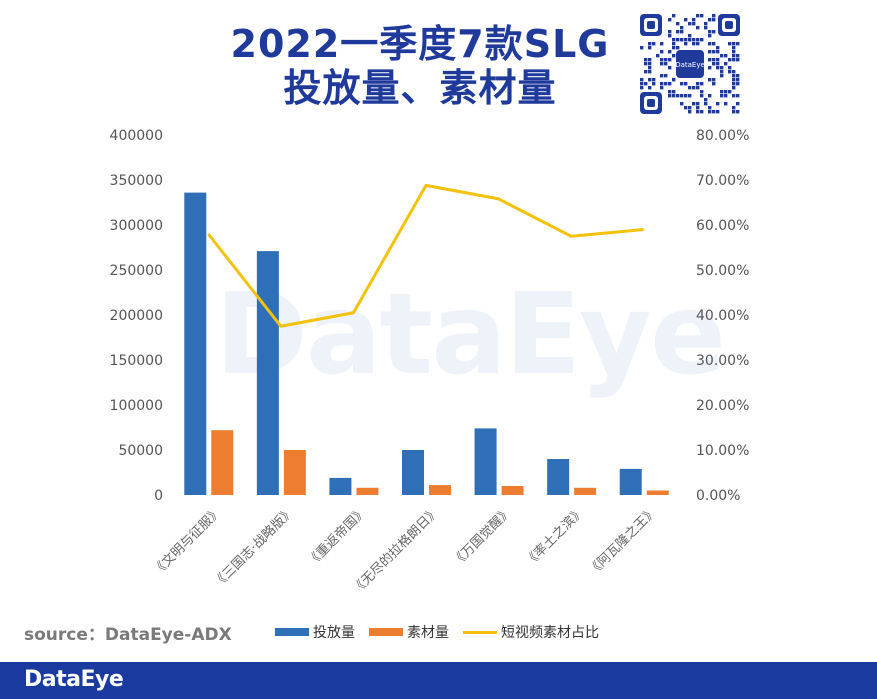 The width and height of the screenshot is (877, 699). Describe the element at coordinates (337, 537) in the screenshot. I see `category-label: 《重返帝国》` at that location.